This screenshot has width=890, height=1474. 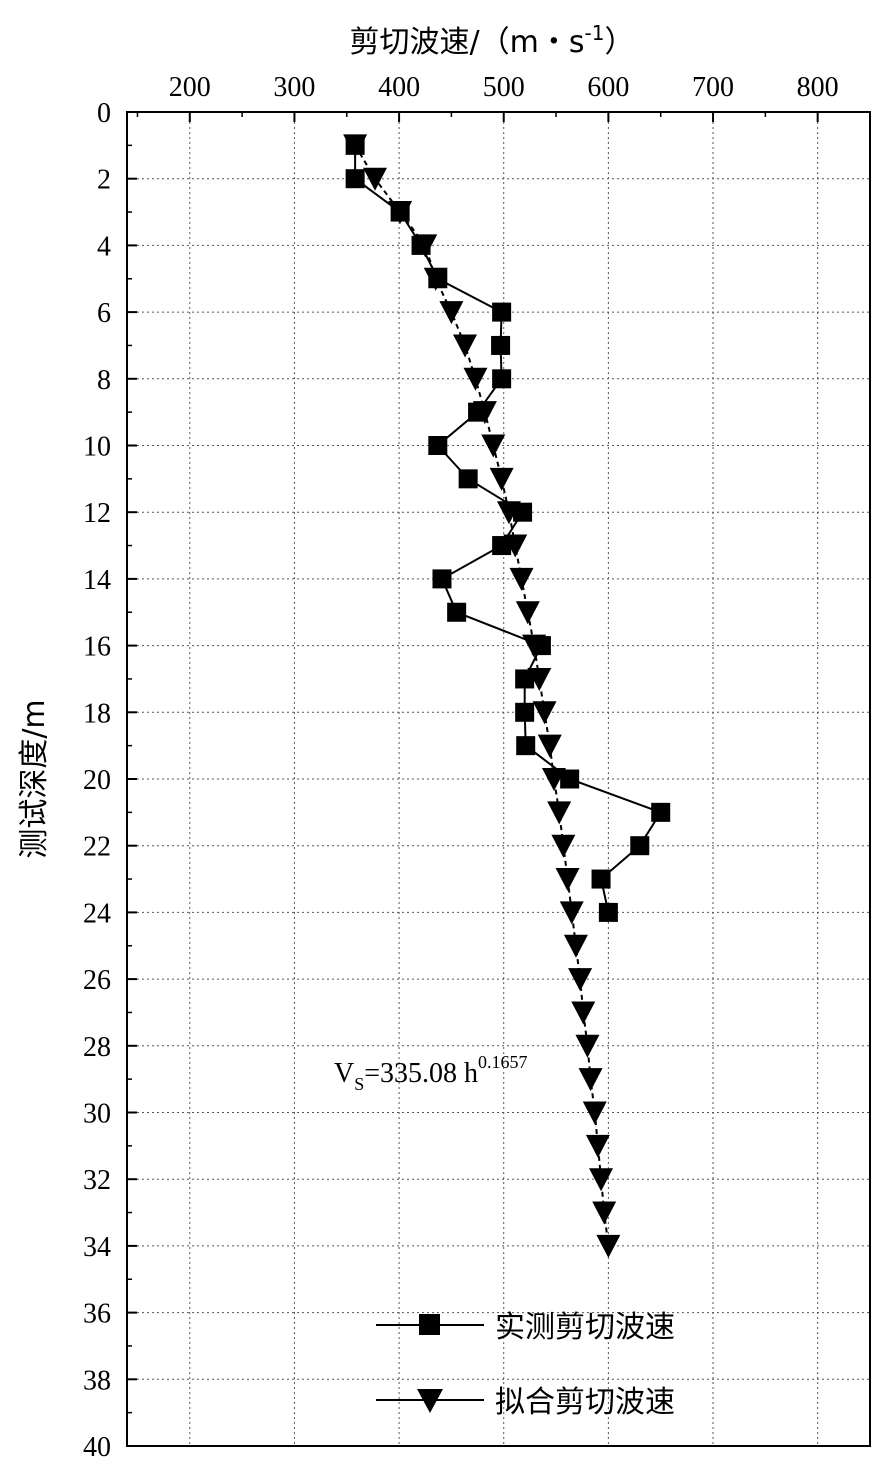 I want to click on y-tick-label: 26, so click(x=97, y=980).